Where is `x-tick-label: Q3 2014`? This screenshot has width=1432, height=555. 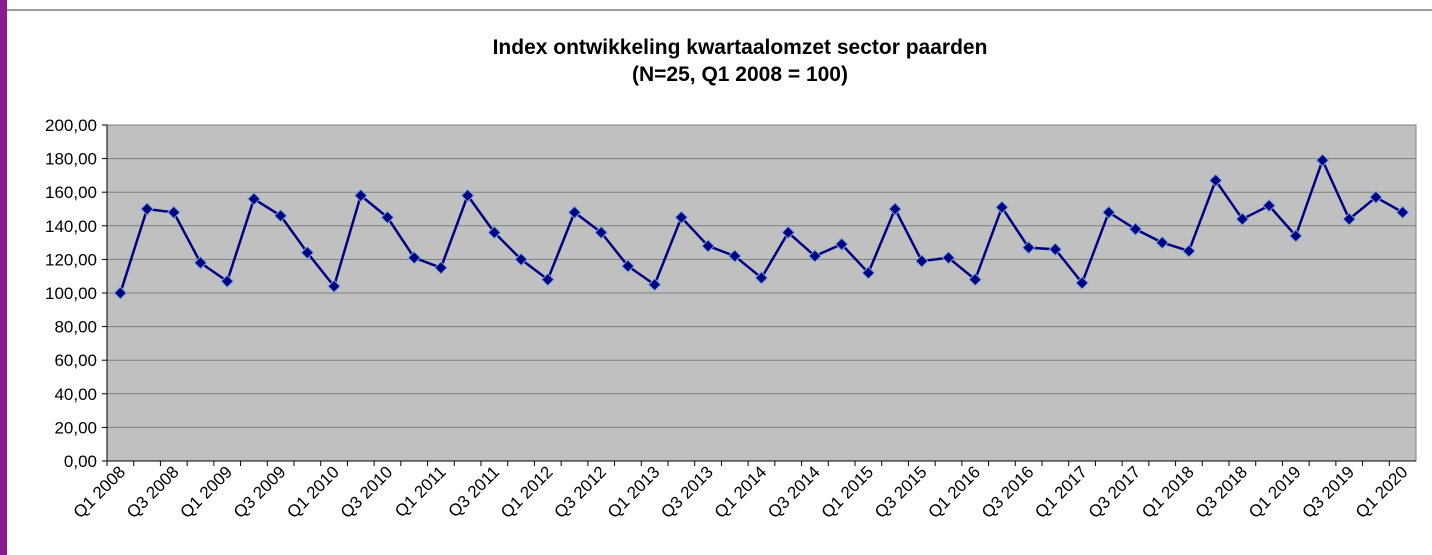
x-tick-label: Q3 2014 is located at coordinates (794, 492).